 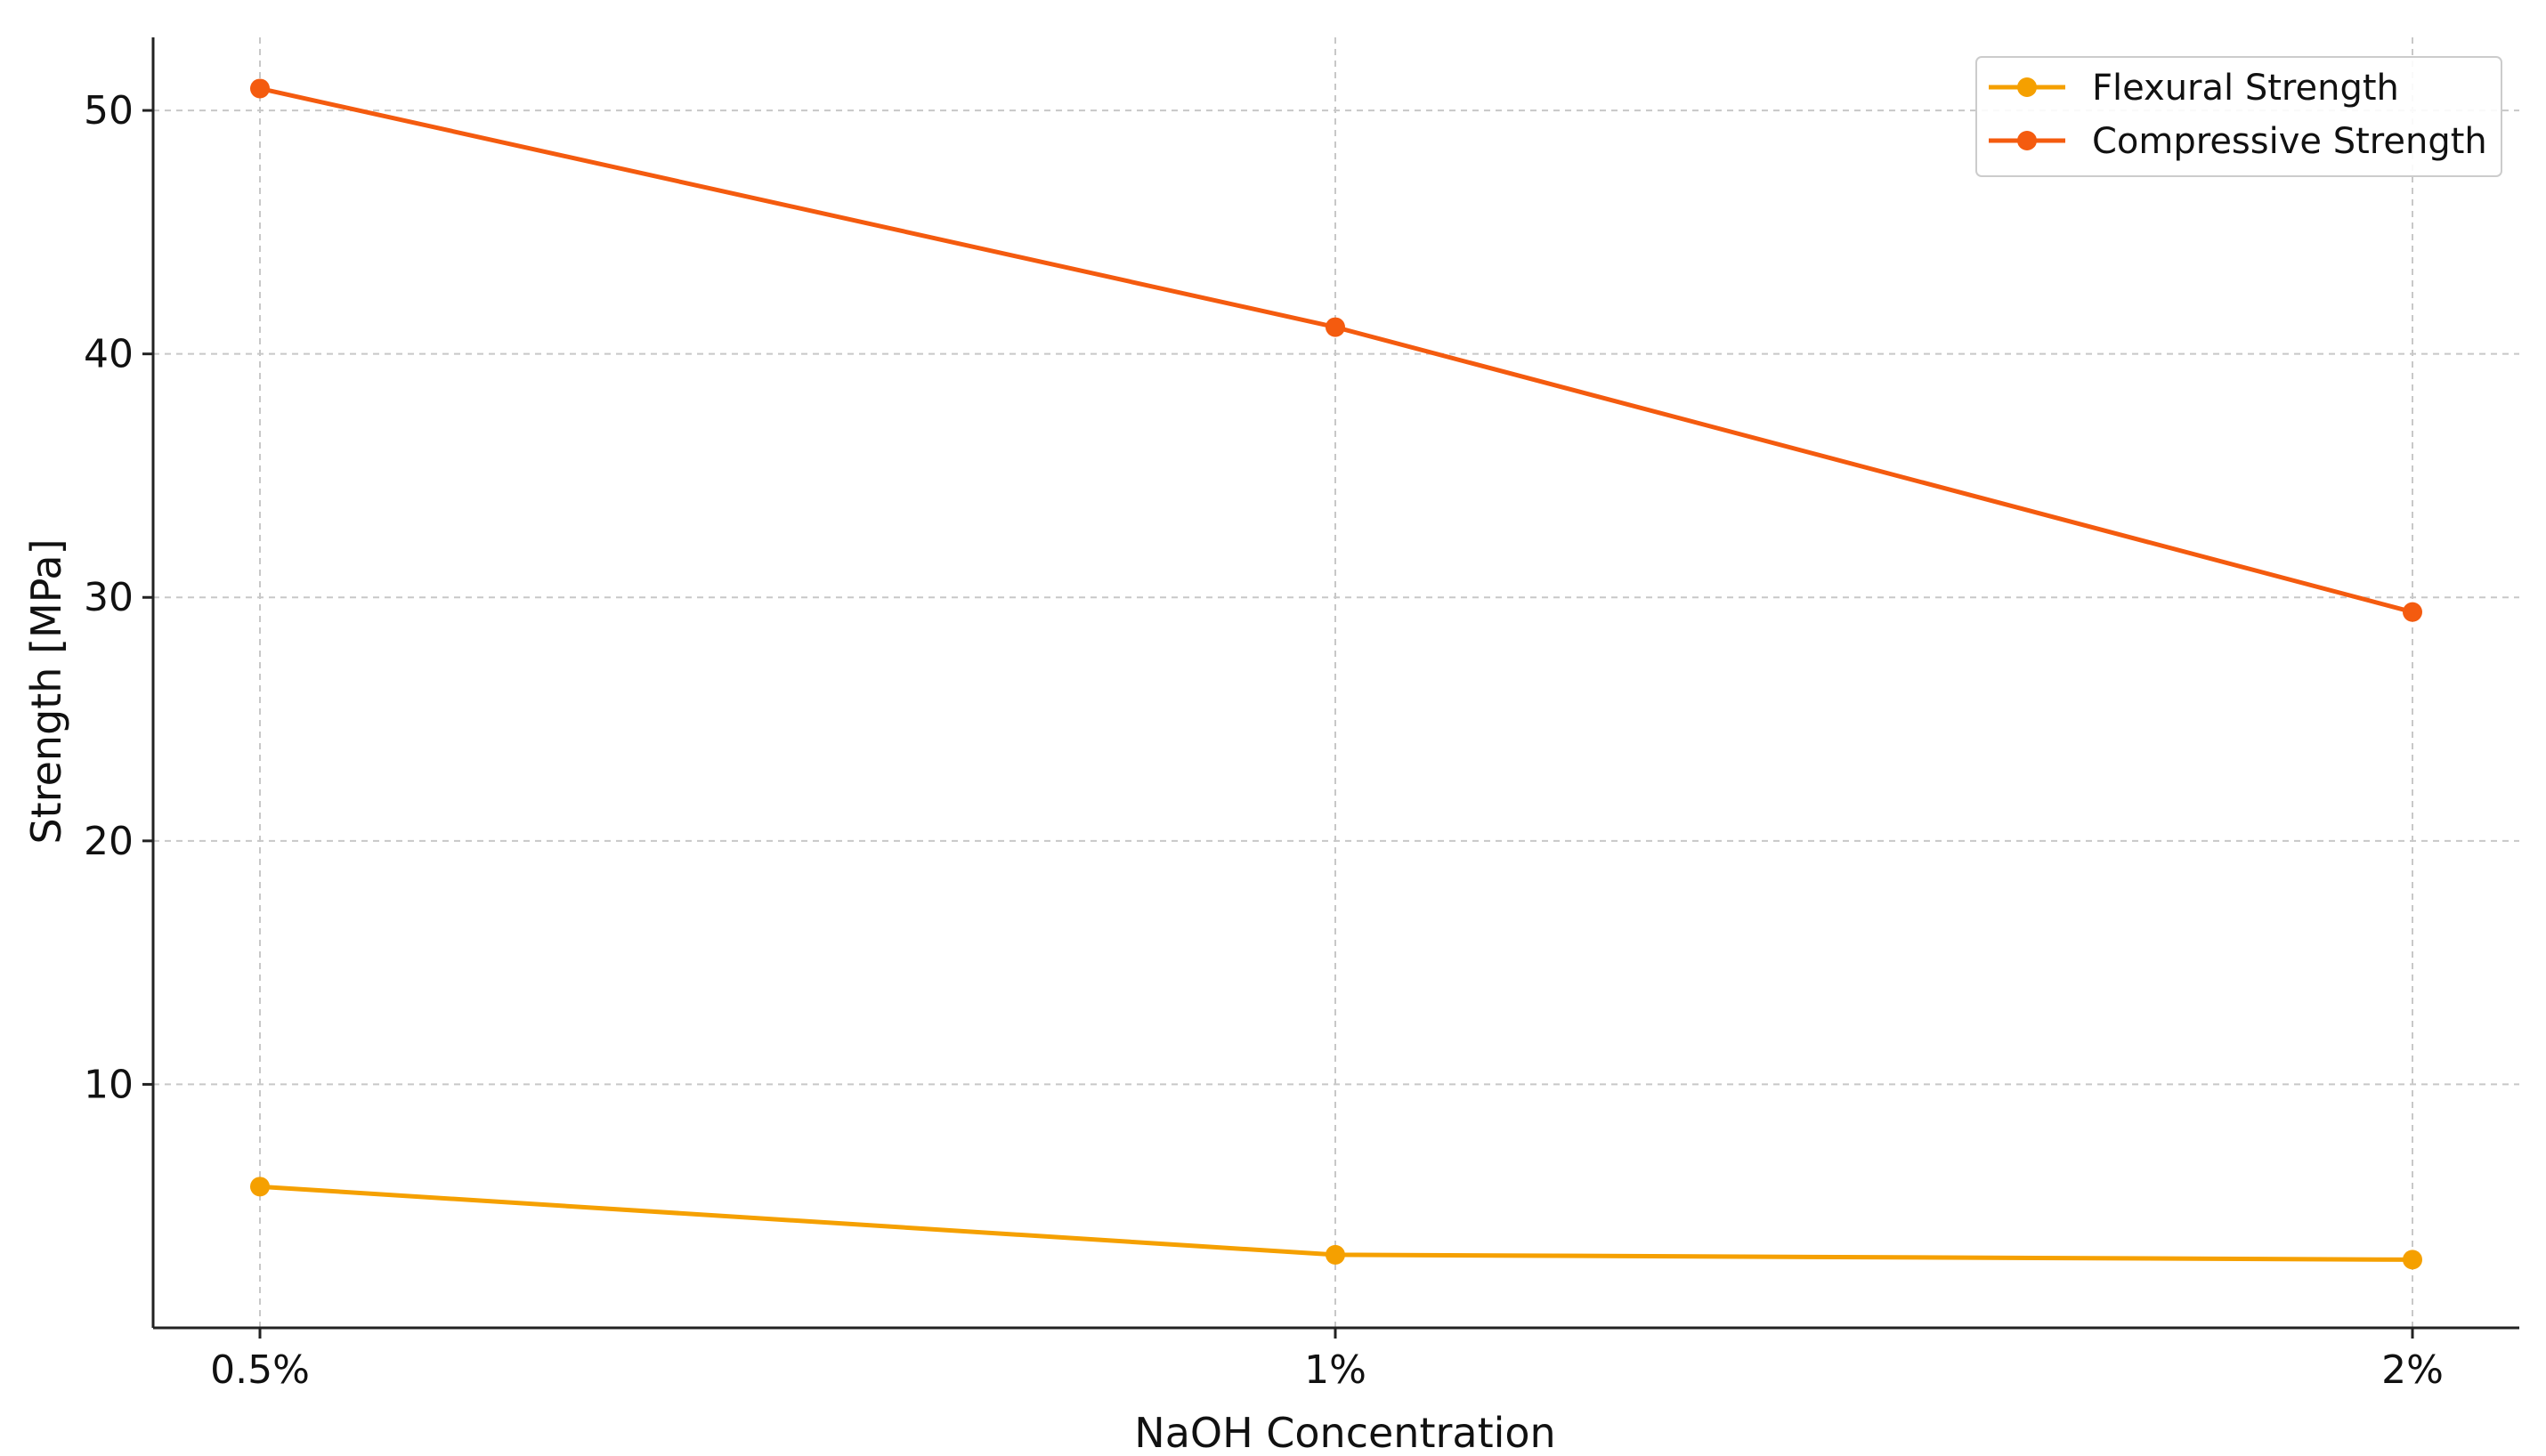 I want to click on y-tick-label: 40, so click(x=109, y=354).